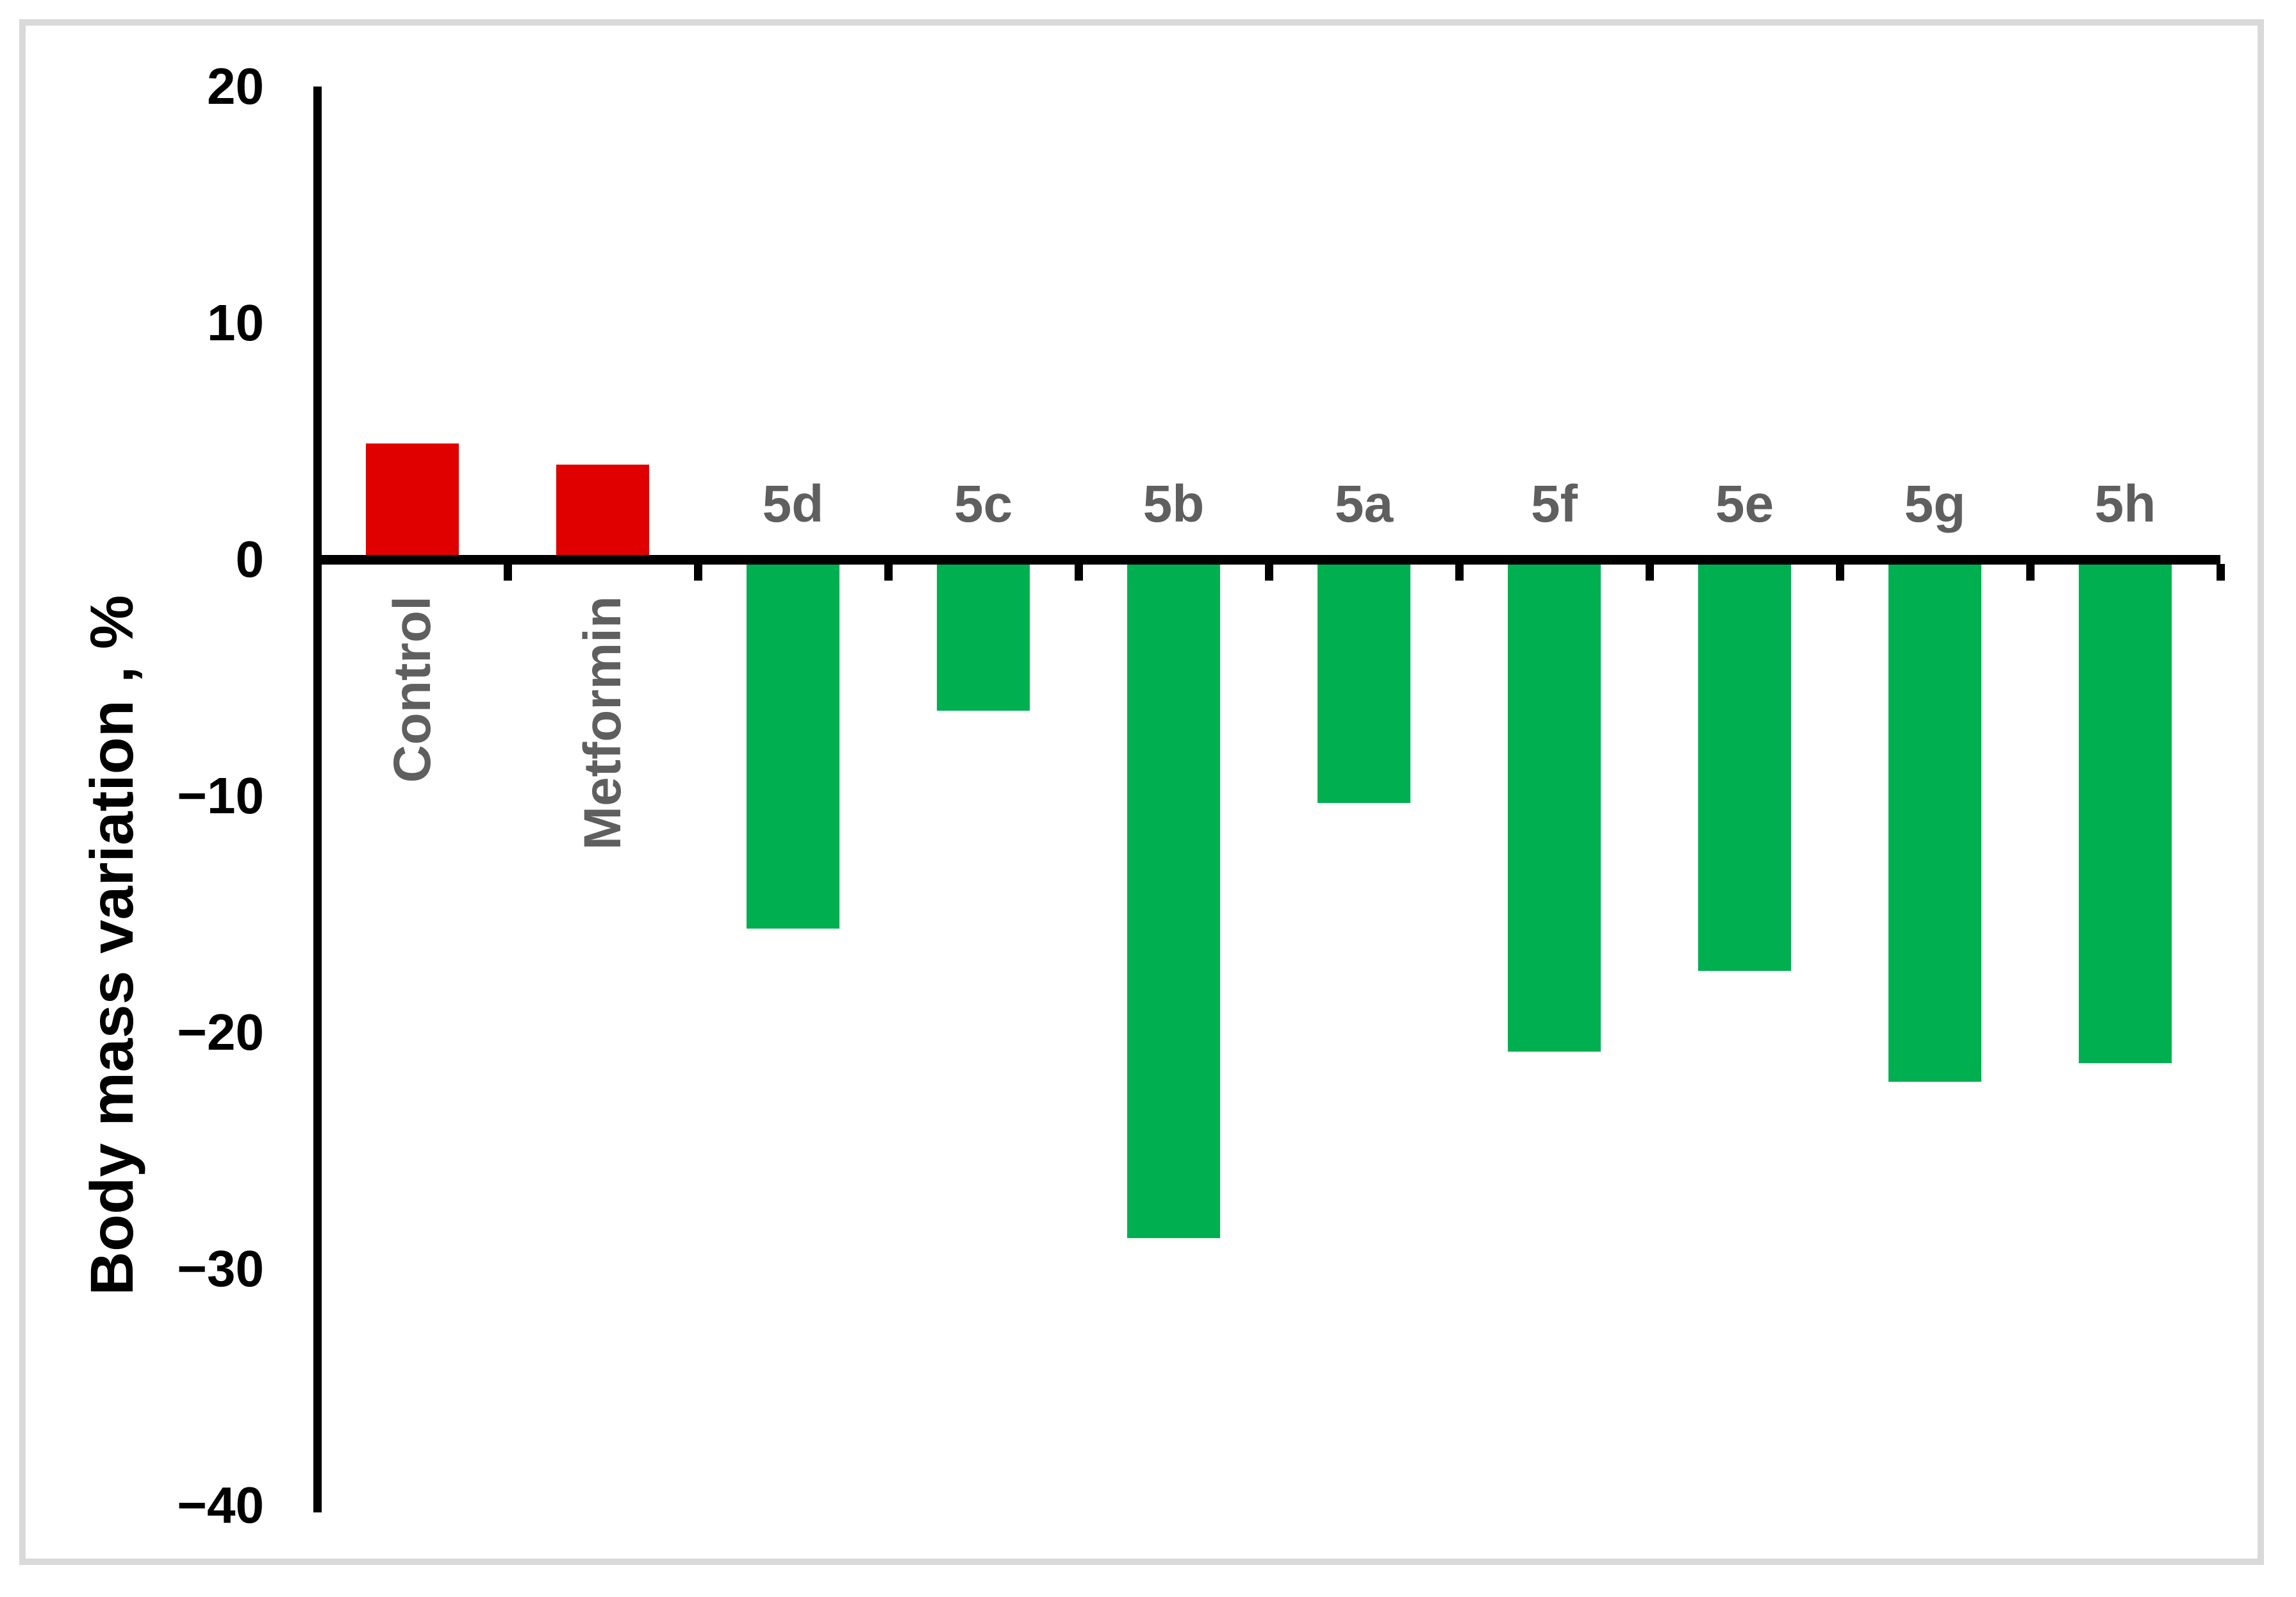 Image resolution: width=2296 pixels, height=1597 pixels. What do you see at coordinates (1364, 504) in the screenshot?
I see `category-label-5a: 5a` at bounding box center [1364, 504].